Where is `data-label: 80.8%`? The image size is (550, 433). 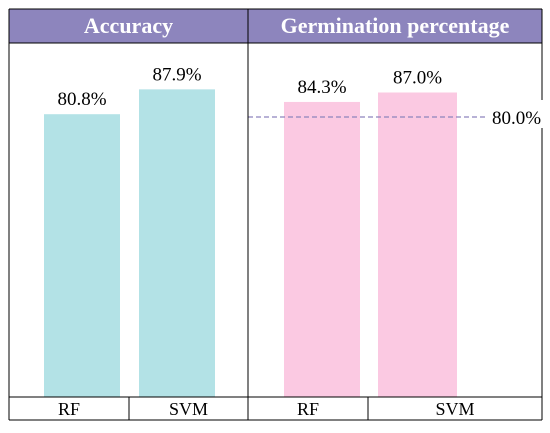
data-label: 80.8% is located at coordinates (81, 99).